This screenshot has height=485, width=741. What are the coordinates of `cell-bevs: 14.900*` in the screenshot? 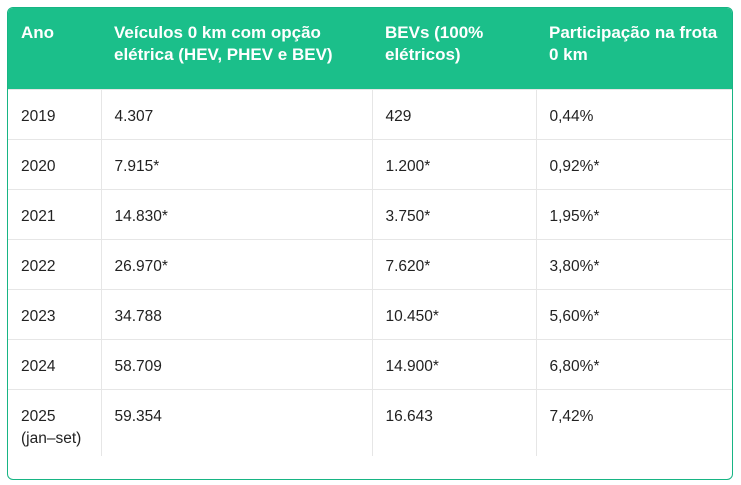 It's located at (453, 363).